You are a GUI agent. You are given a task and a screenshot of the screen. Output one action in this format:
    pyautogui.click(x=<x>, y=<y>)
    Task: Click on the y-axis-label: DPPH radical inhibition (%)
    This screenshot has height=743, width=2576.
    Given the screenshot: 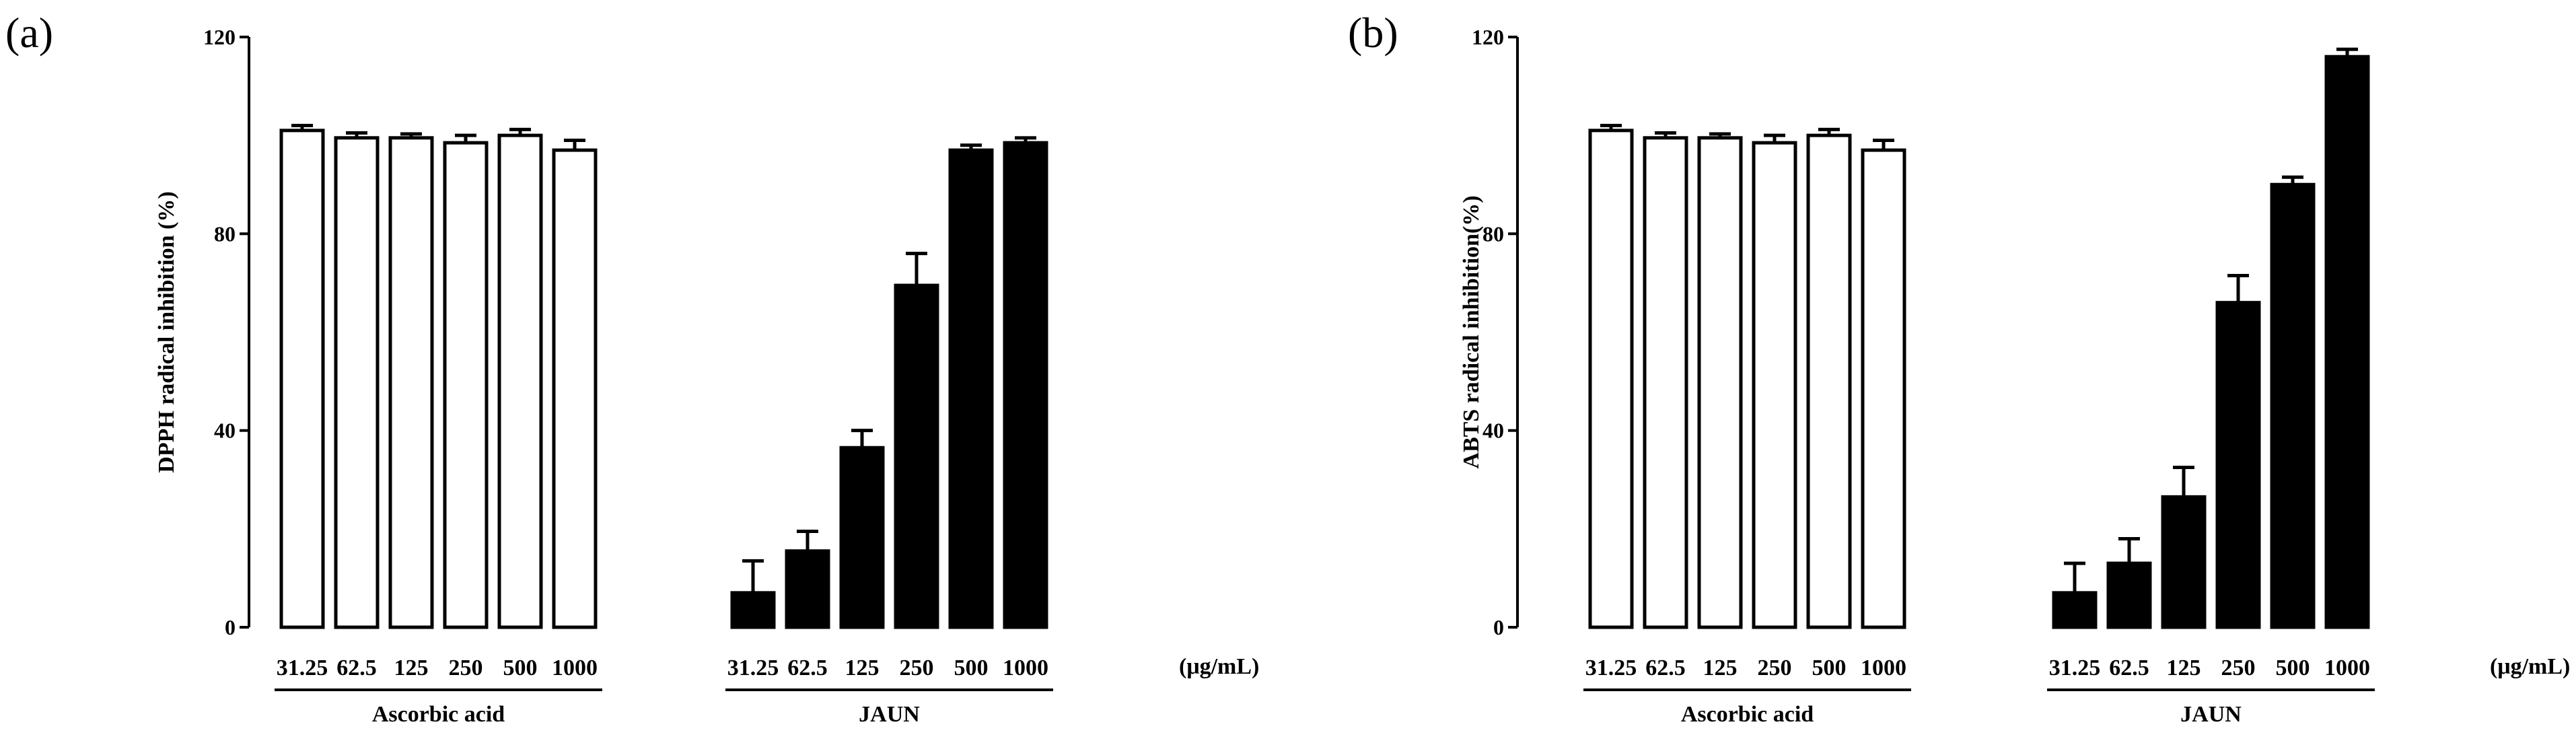 What is the action you would take?
    pyautogui.click(x=166, y=332)
    